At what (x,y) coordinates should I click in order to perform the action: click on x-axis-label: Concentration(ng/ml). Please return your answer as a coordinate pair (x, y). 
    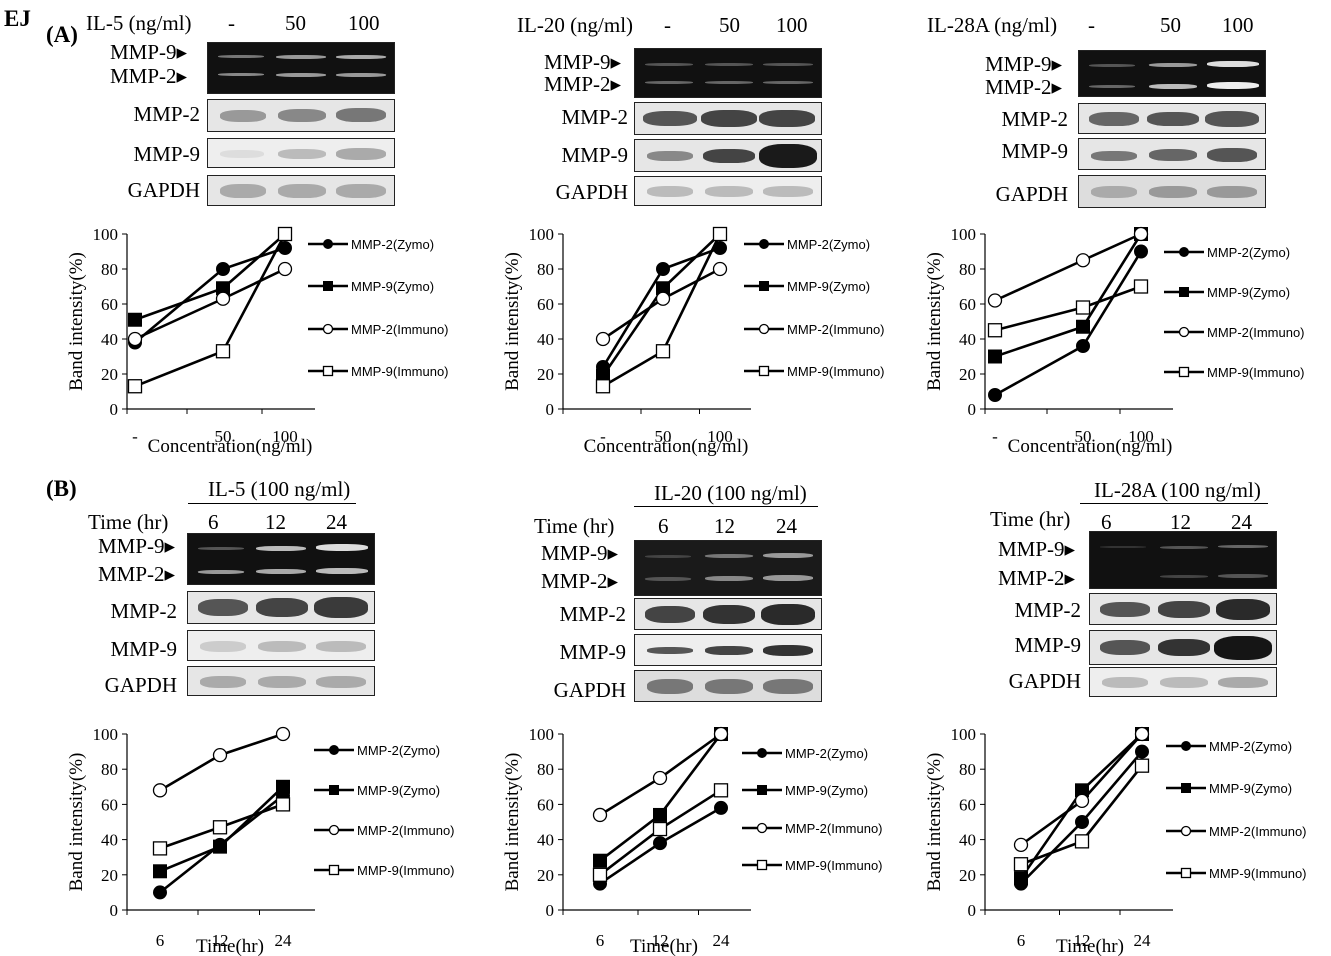
    Looking at the image, I should click on (230, 446).